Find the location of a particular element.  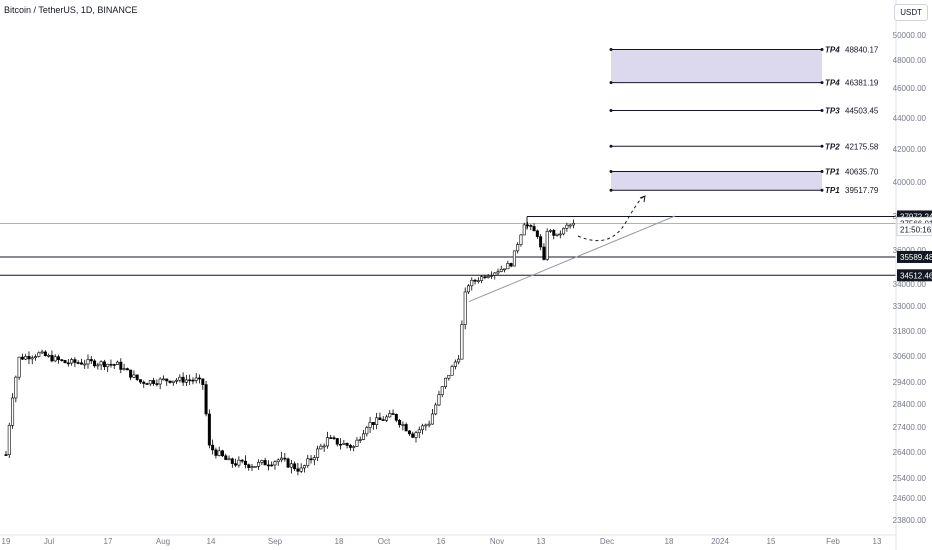

x-tick-label: Aug is located at coordinates (163, 541).